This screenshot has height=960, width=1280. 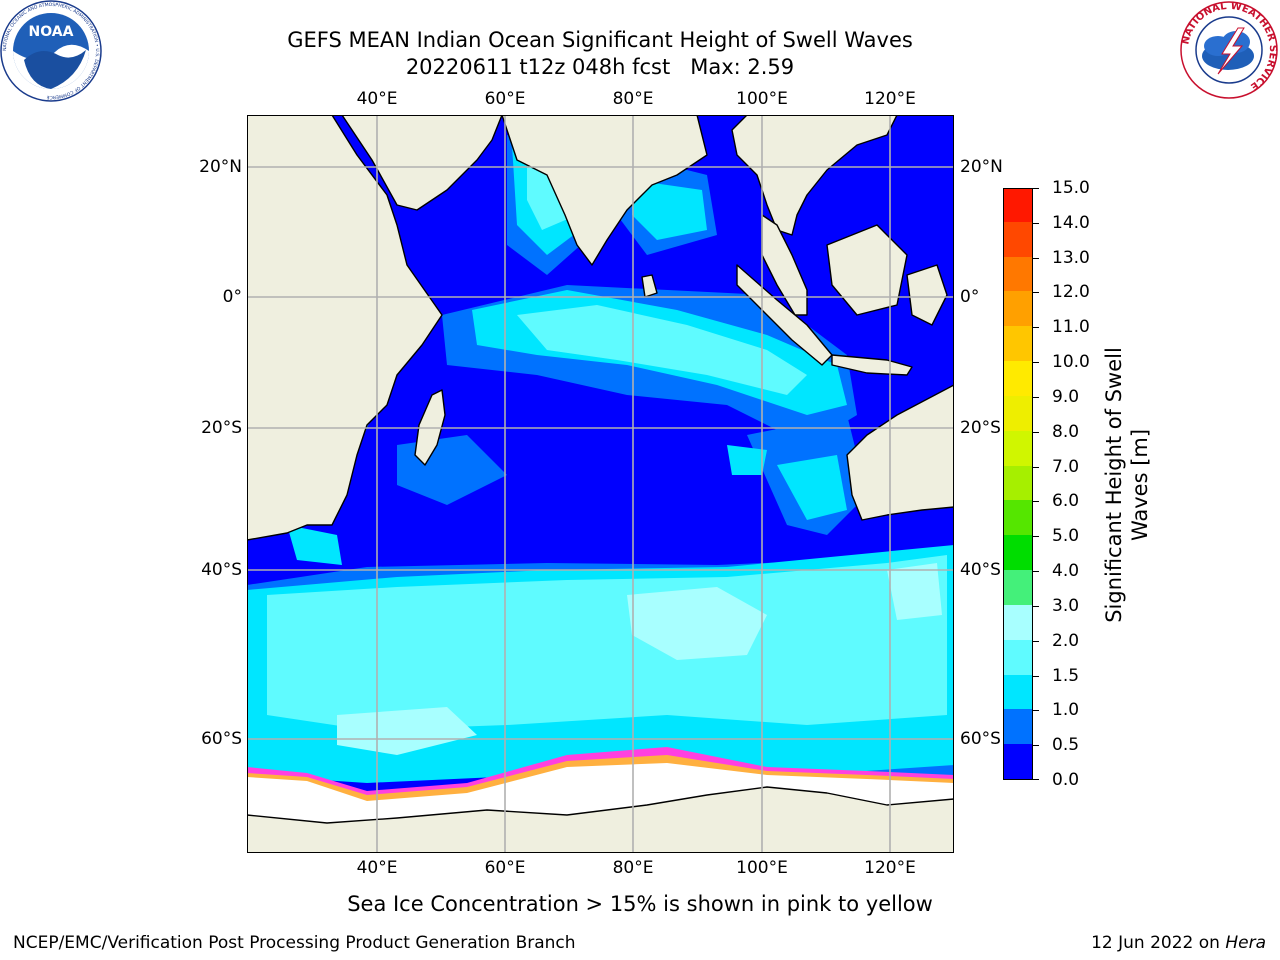 What do you see at coordinates (1071, 257) in the screenshot?
I see `colorbar-tick-label: 13.0` at bounding box center [1071, 257].